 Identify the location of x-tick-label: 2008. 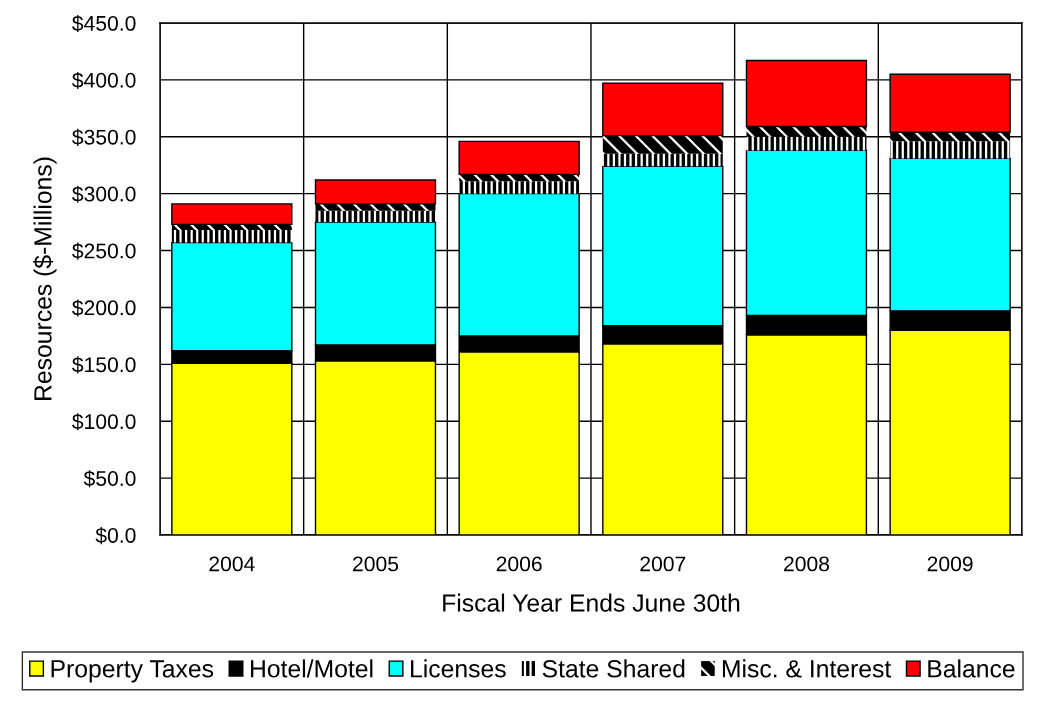
(807, 564).